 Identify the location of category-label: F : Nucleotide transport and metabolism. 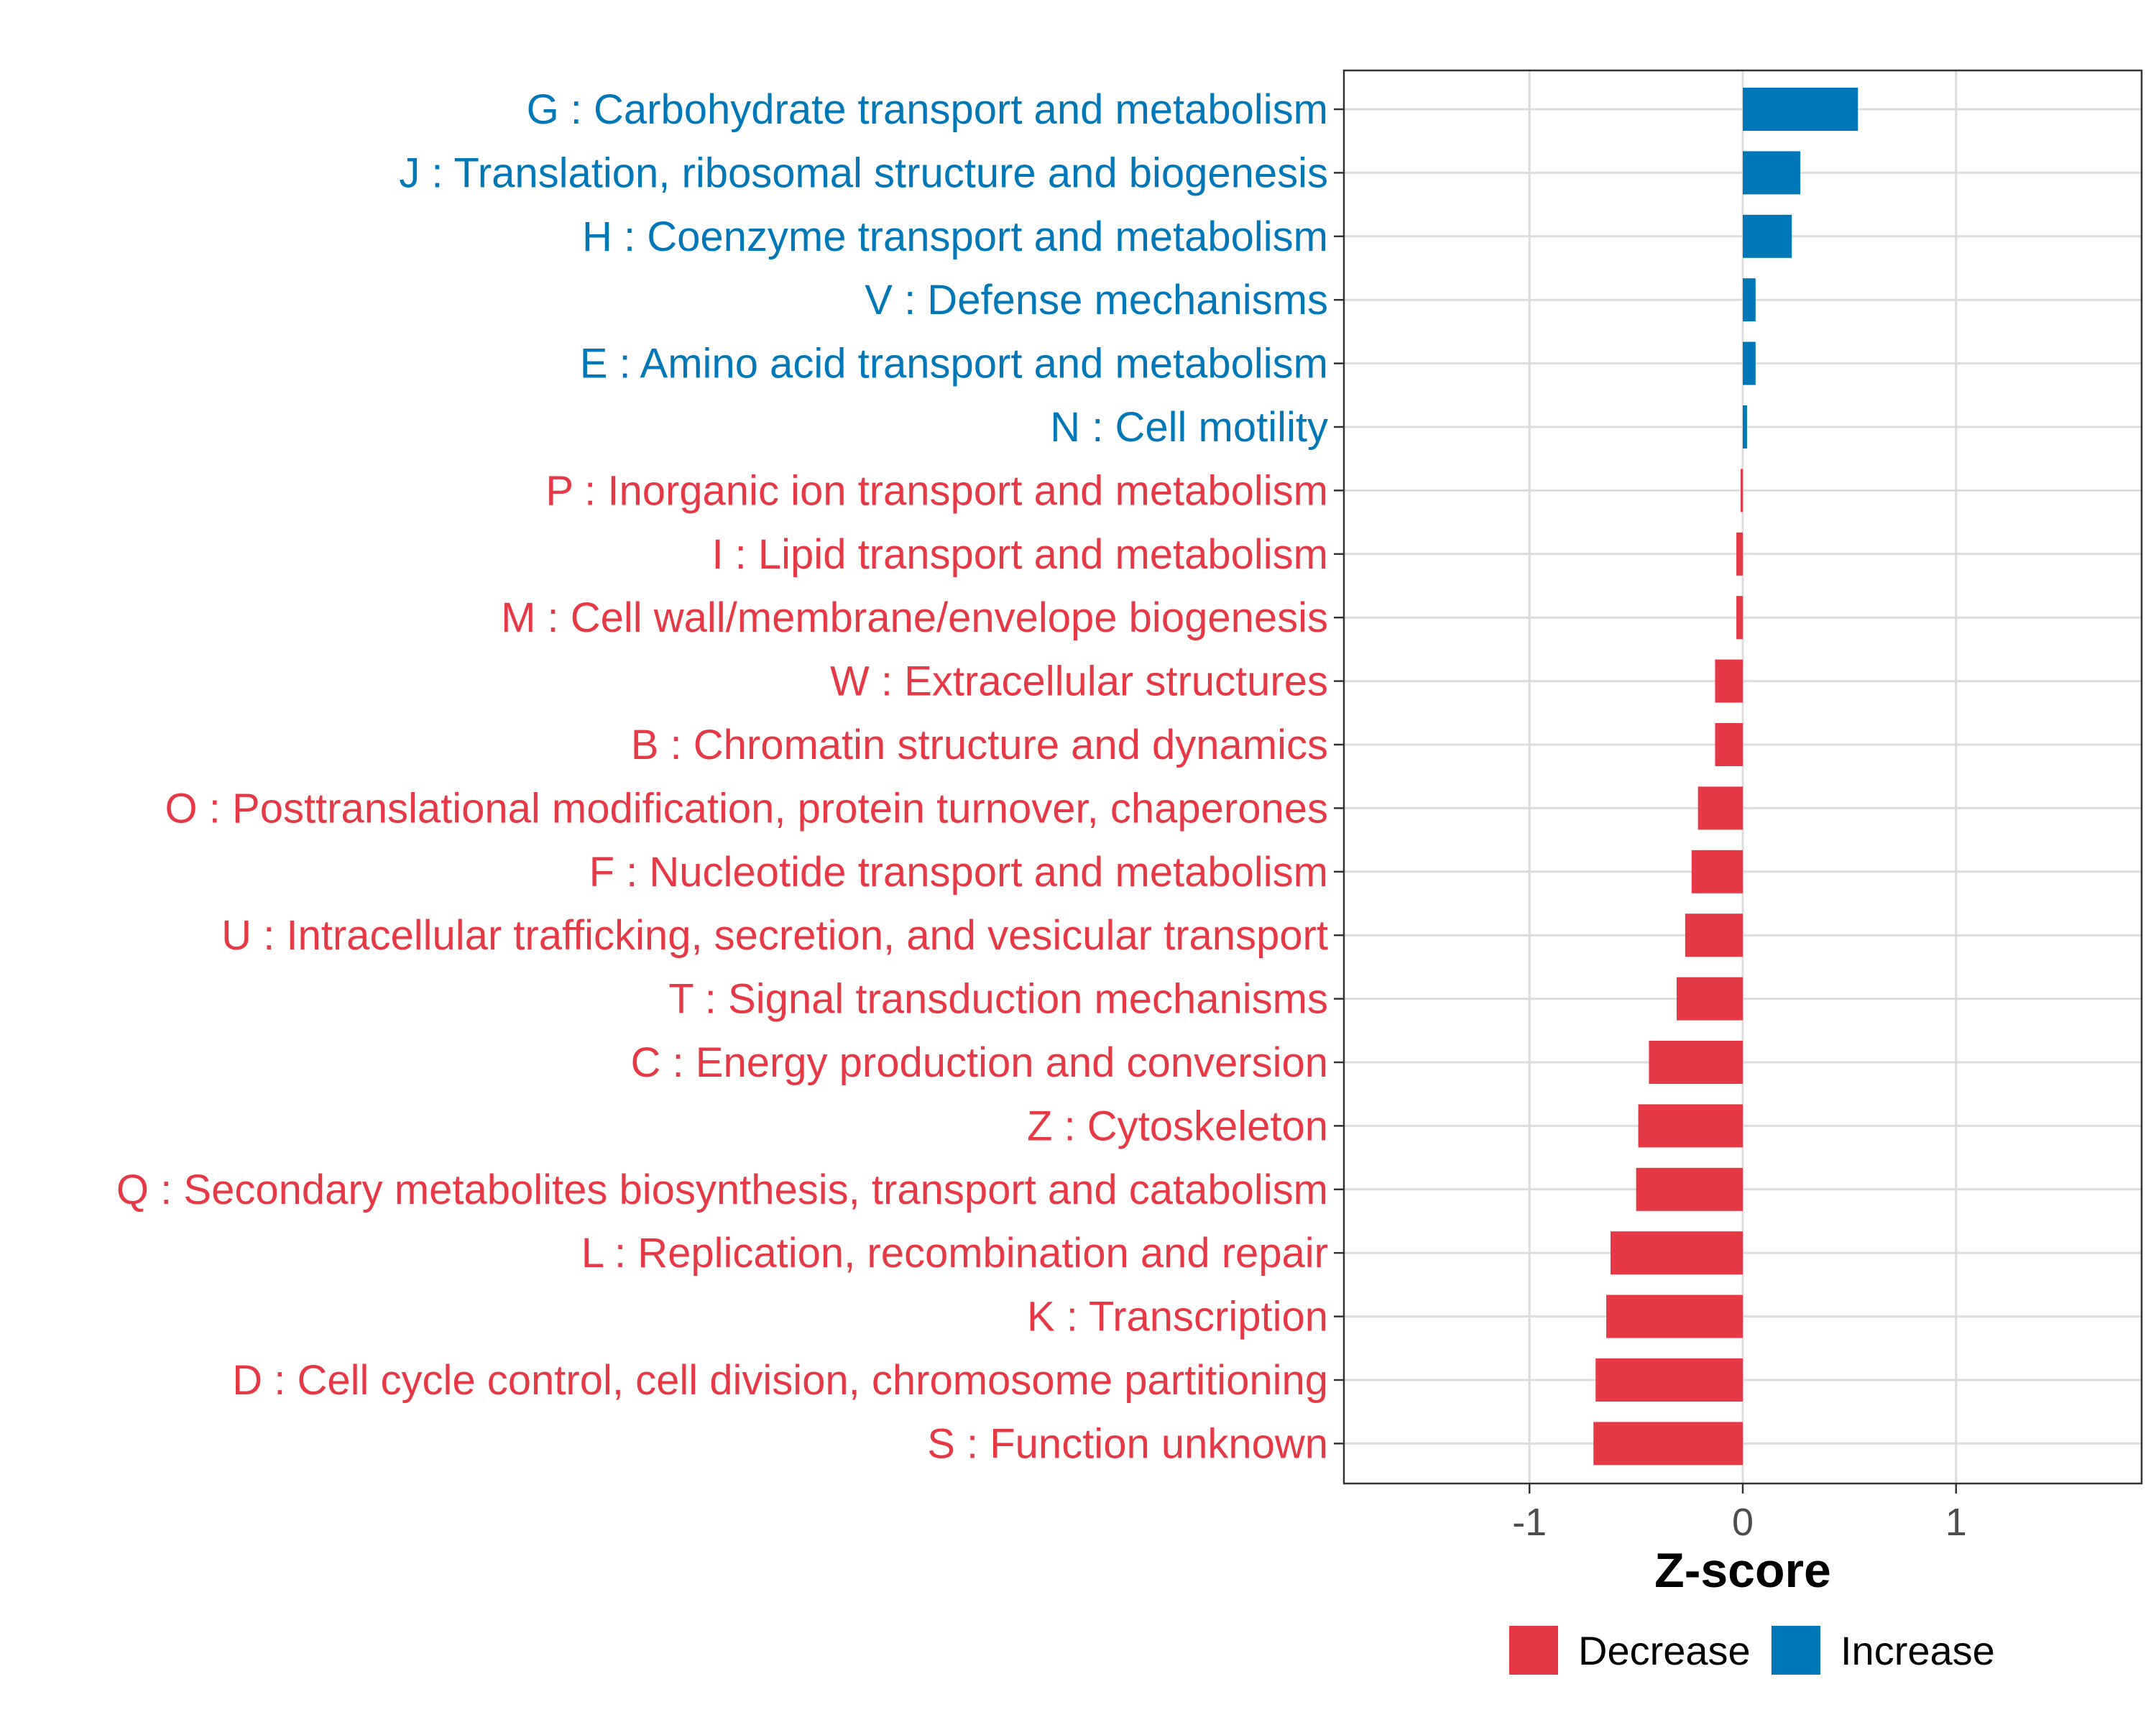
(958, 872).